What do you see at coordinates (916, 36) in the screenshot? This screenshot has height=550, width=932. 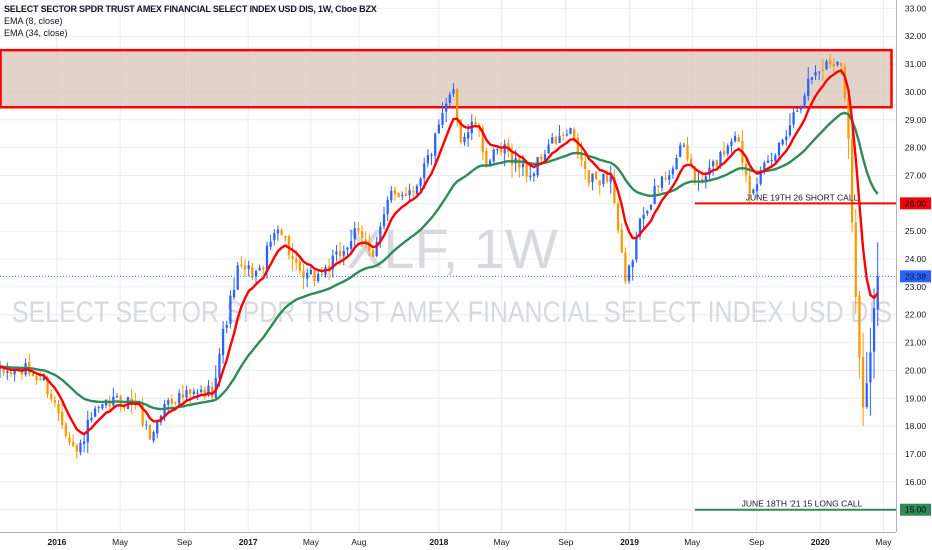 I see `price-tick-label: 32.00` at bounding box center [916, 36].